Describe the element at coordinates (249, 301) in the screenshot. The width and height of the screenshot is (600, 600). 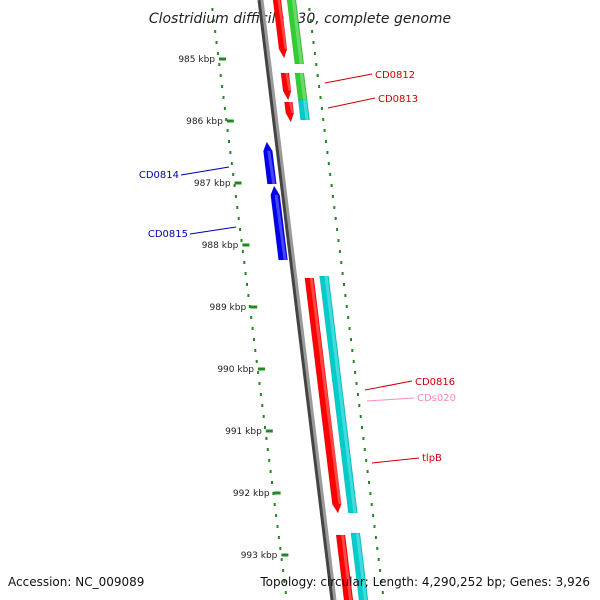
I see `left-tick-dots` at that location.